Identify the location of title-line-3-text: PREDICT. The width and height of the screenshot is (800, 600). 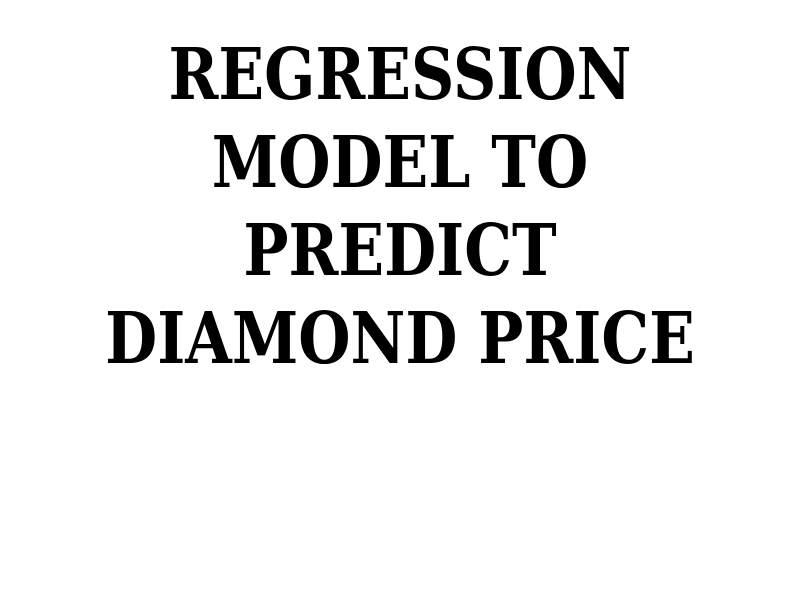
(400, 251).